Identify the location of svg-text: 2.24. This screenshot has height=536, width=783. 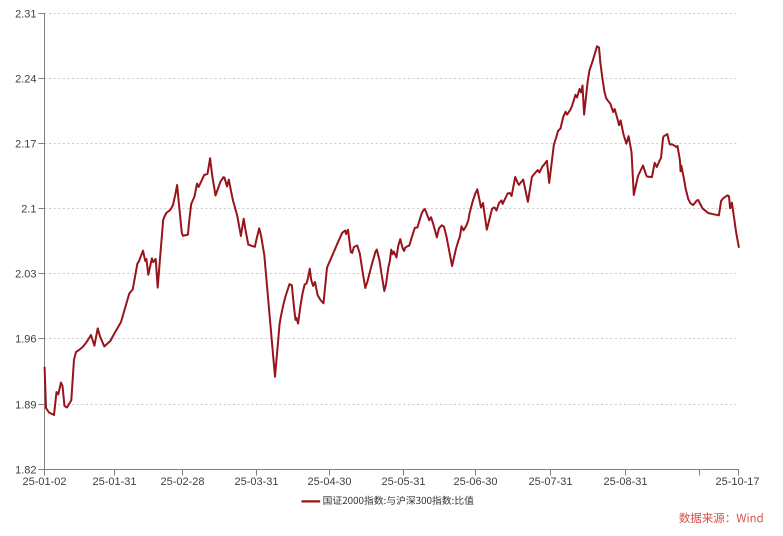
(25, 79).